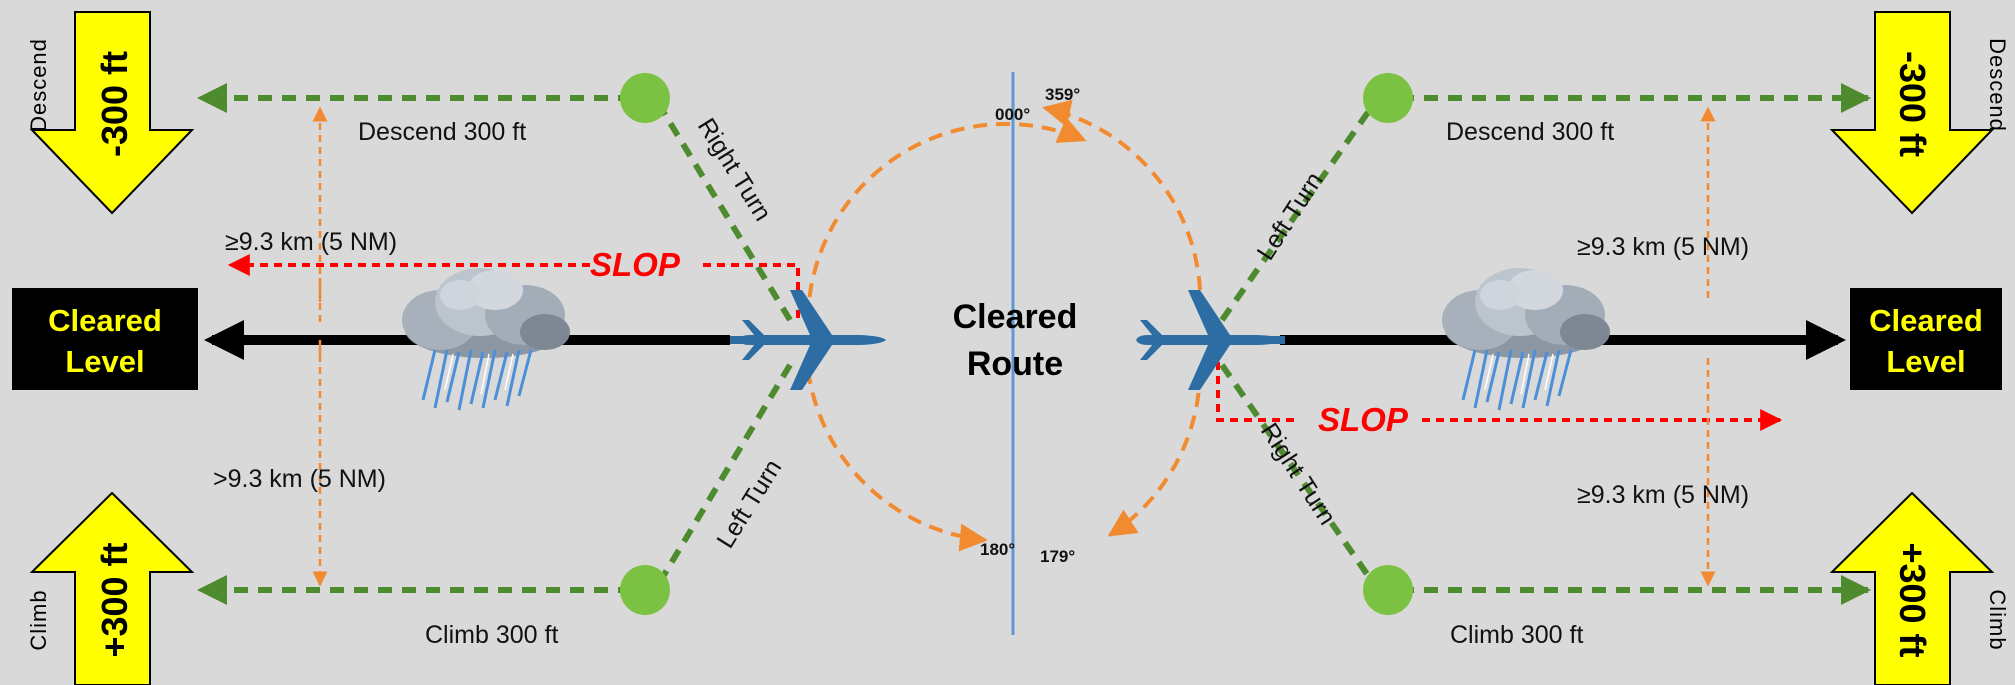 Image resolution: width=2015 pixels, height=685 pixels. What do you see at coordinates (105, 320) in the screenshot?
I see `cleared-level-left-line1: Cleared` at bounding box center [105, 320].